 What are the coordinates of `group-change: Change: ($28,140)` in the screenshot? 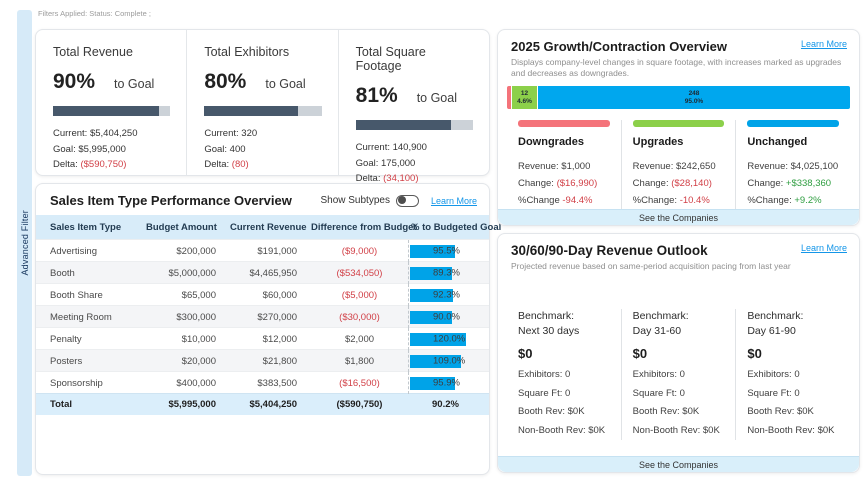 It's located at (672, 183).